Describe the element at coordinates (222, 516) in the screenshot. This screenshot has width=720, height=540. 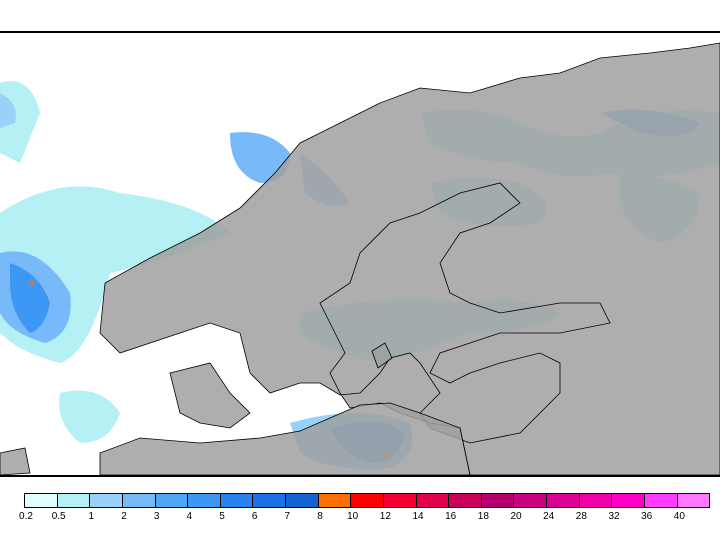
I see `legend-label: 5` at that location.